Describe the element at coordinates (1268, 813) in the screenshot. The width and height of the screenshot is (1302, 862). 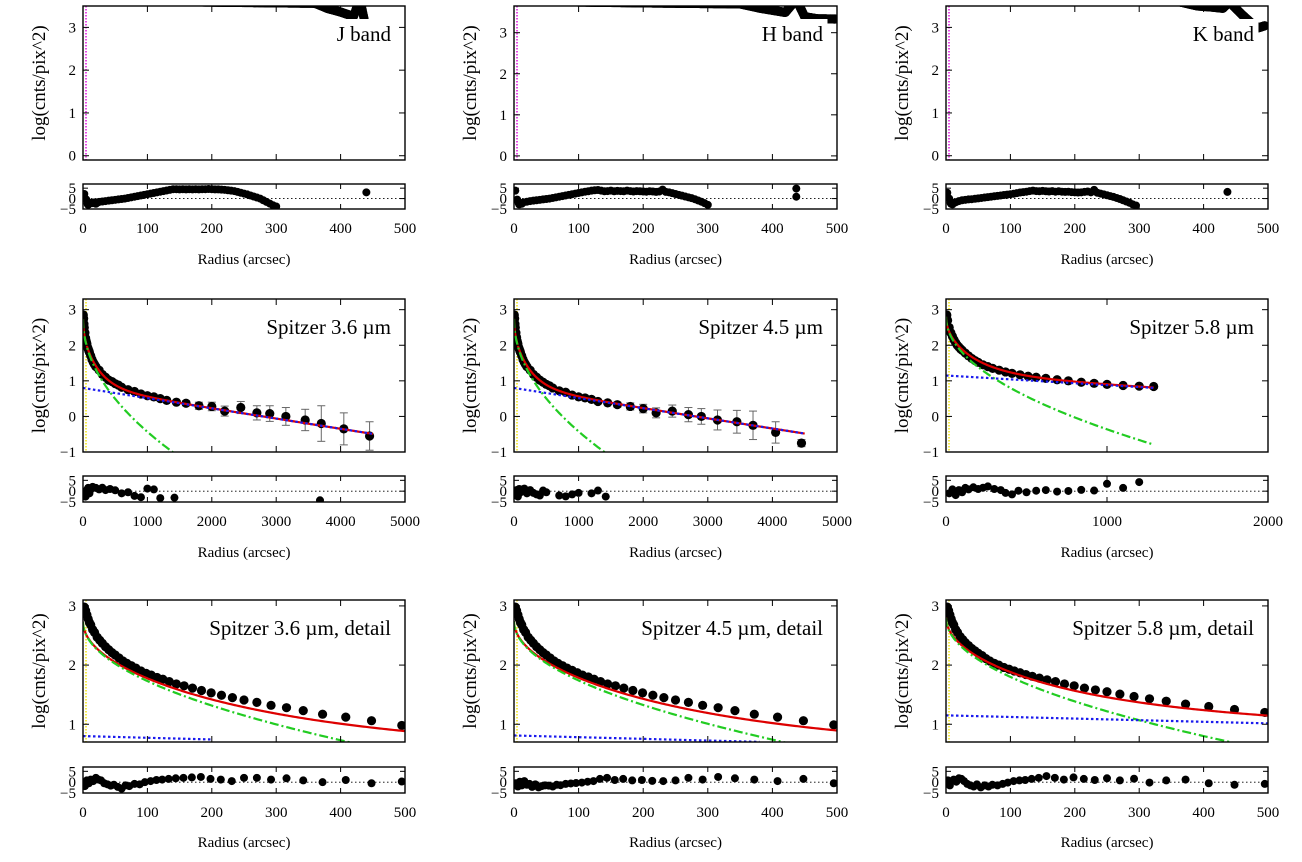
I see `x-tick-label: 500` at that location.